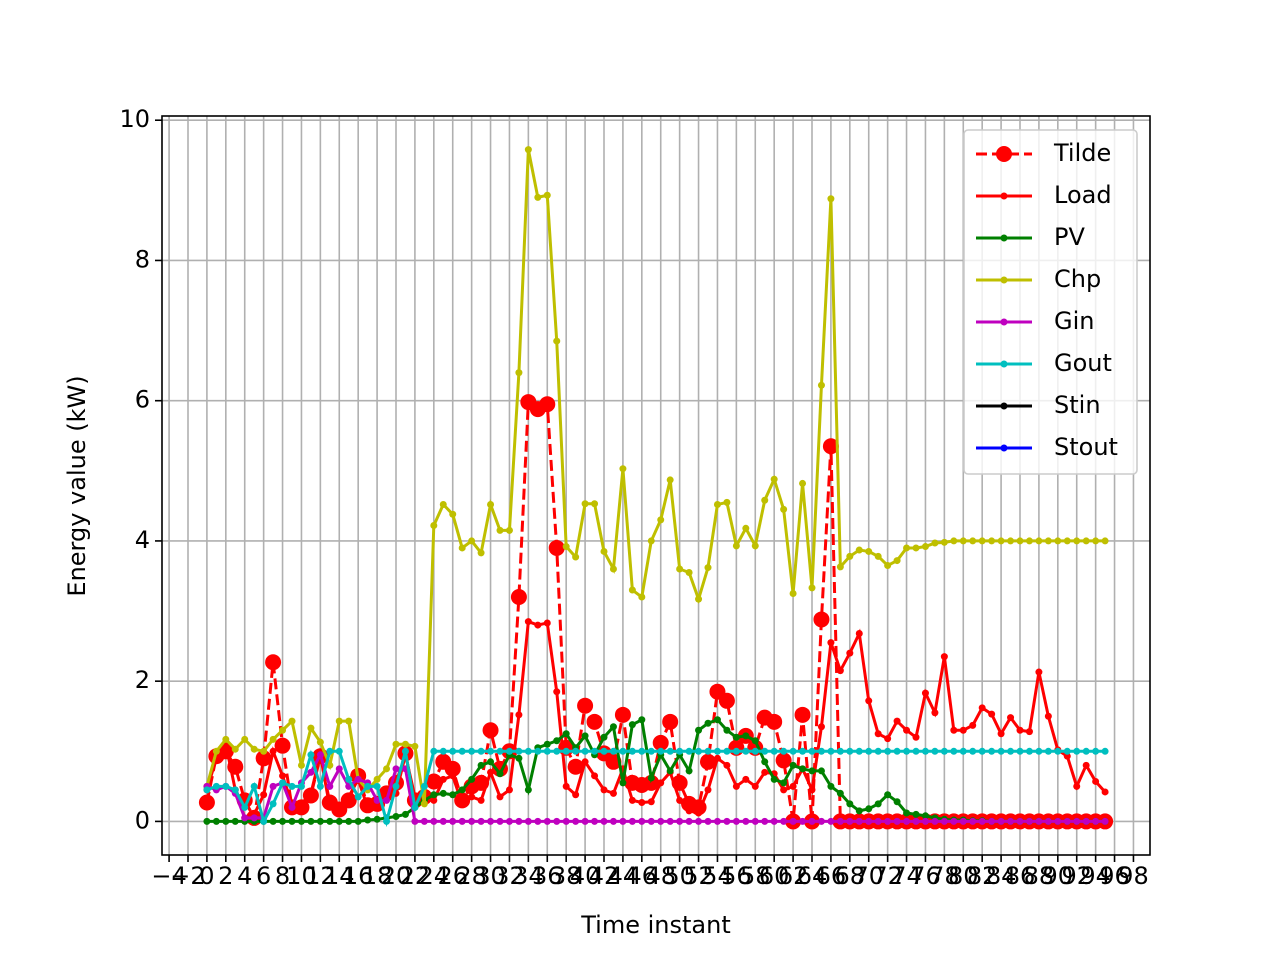  Describe the element at coordinates (339, 876) in the screenshot. I see `x-tick-label: 14` at that location.